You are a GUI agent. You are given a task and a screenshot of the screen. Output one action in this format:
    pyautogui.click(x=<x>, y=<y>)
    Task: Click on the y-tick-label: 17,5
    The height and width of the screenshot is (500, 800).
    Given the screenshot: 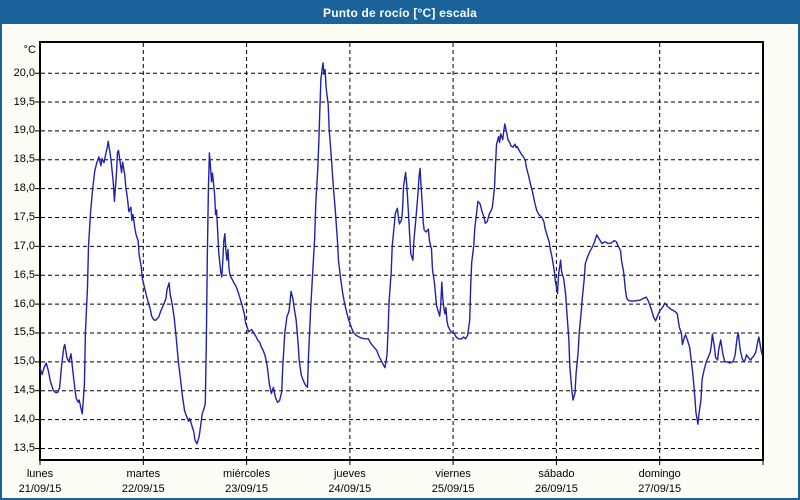 What is the action you would take?
    pyautogui.click(x=24, y=217)
    